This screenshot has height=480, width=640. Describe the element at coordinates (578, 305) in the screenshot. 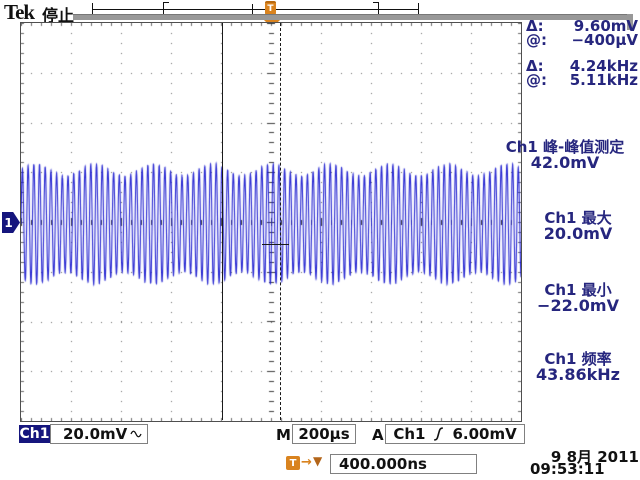

I see `measurement-value: −22.0mV` at that location.